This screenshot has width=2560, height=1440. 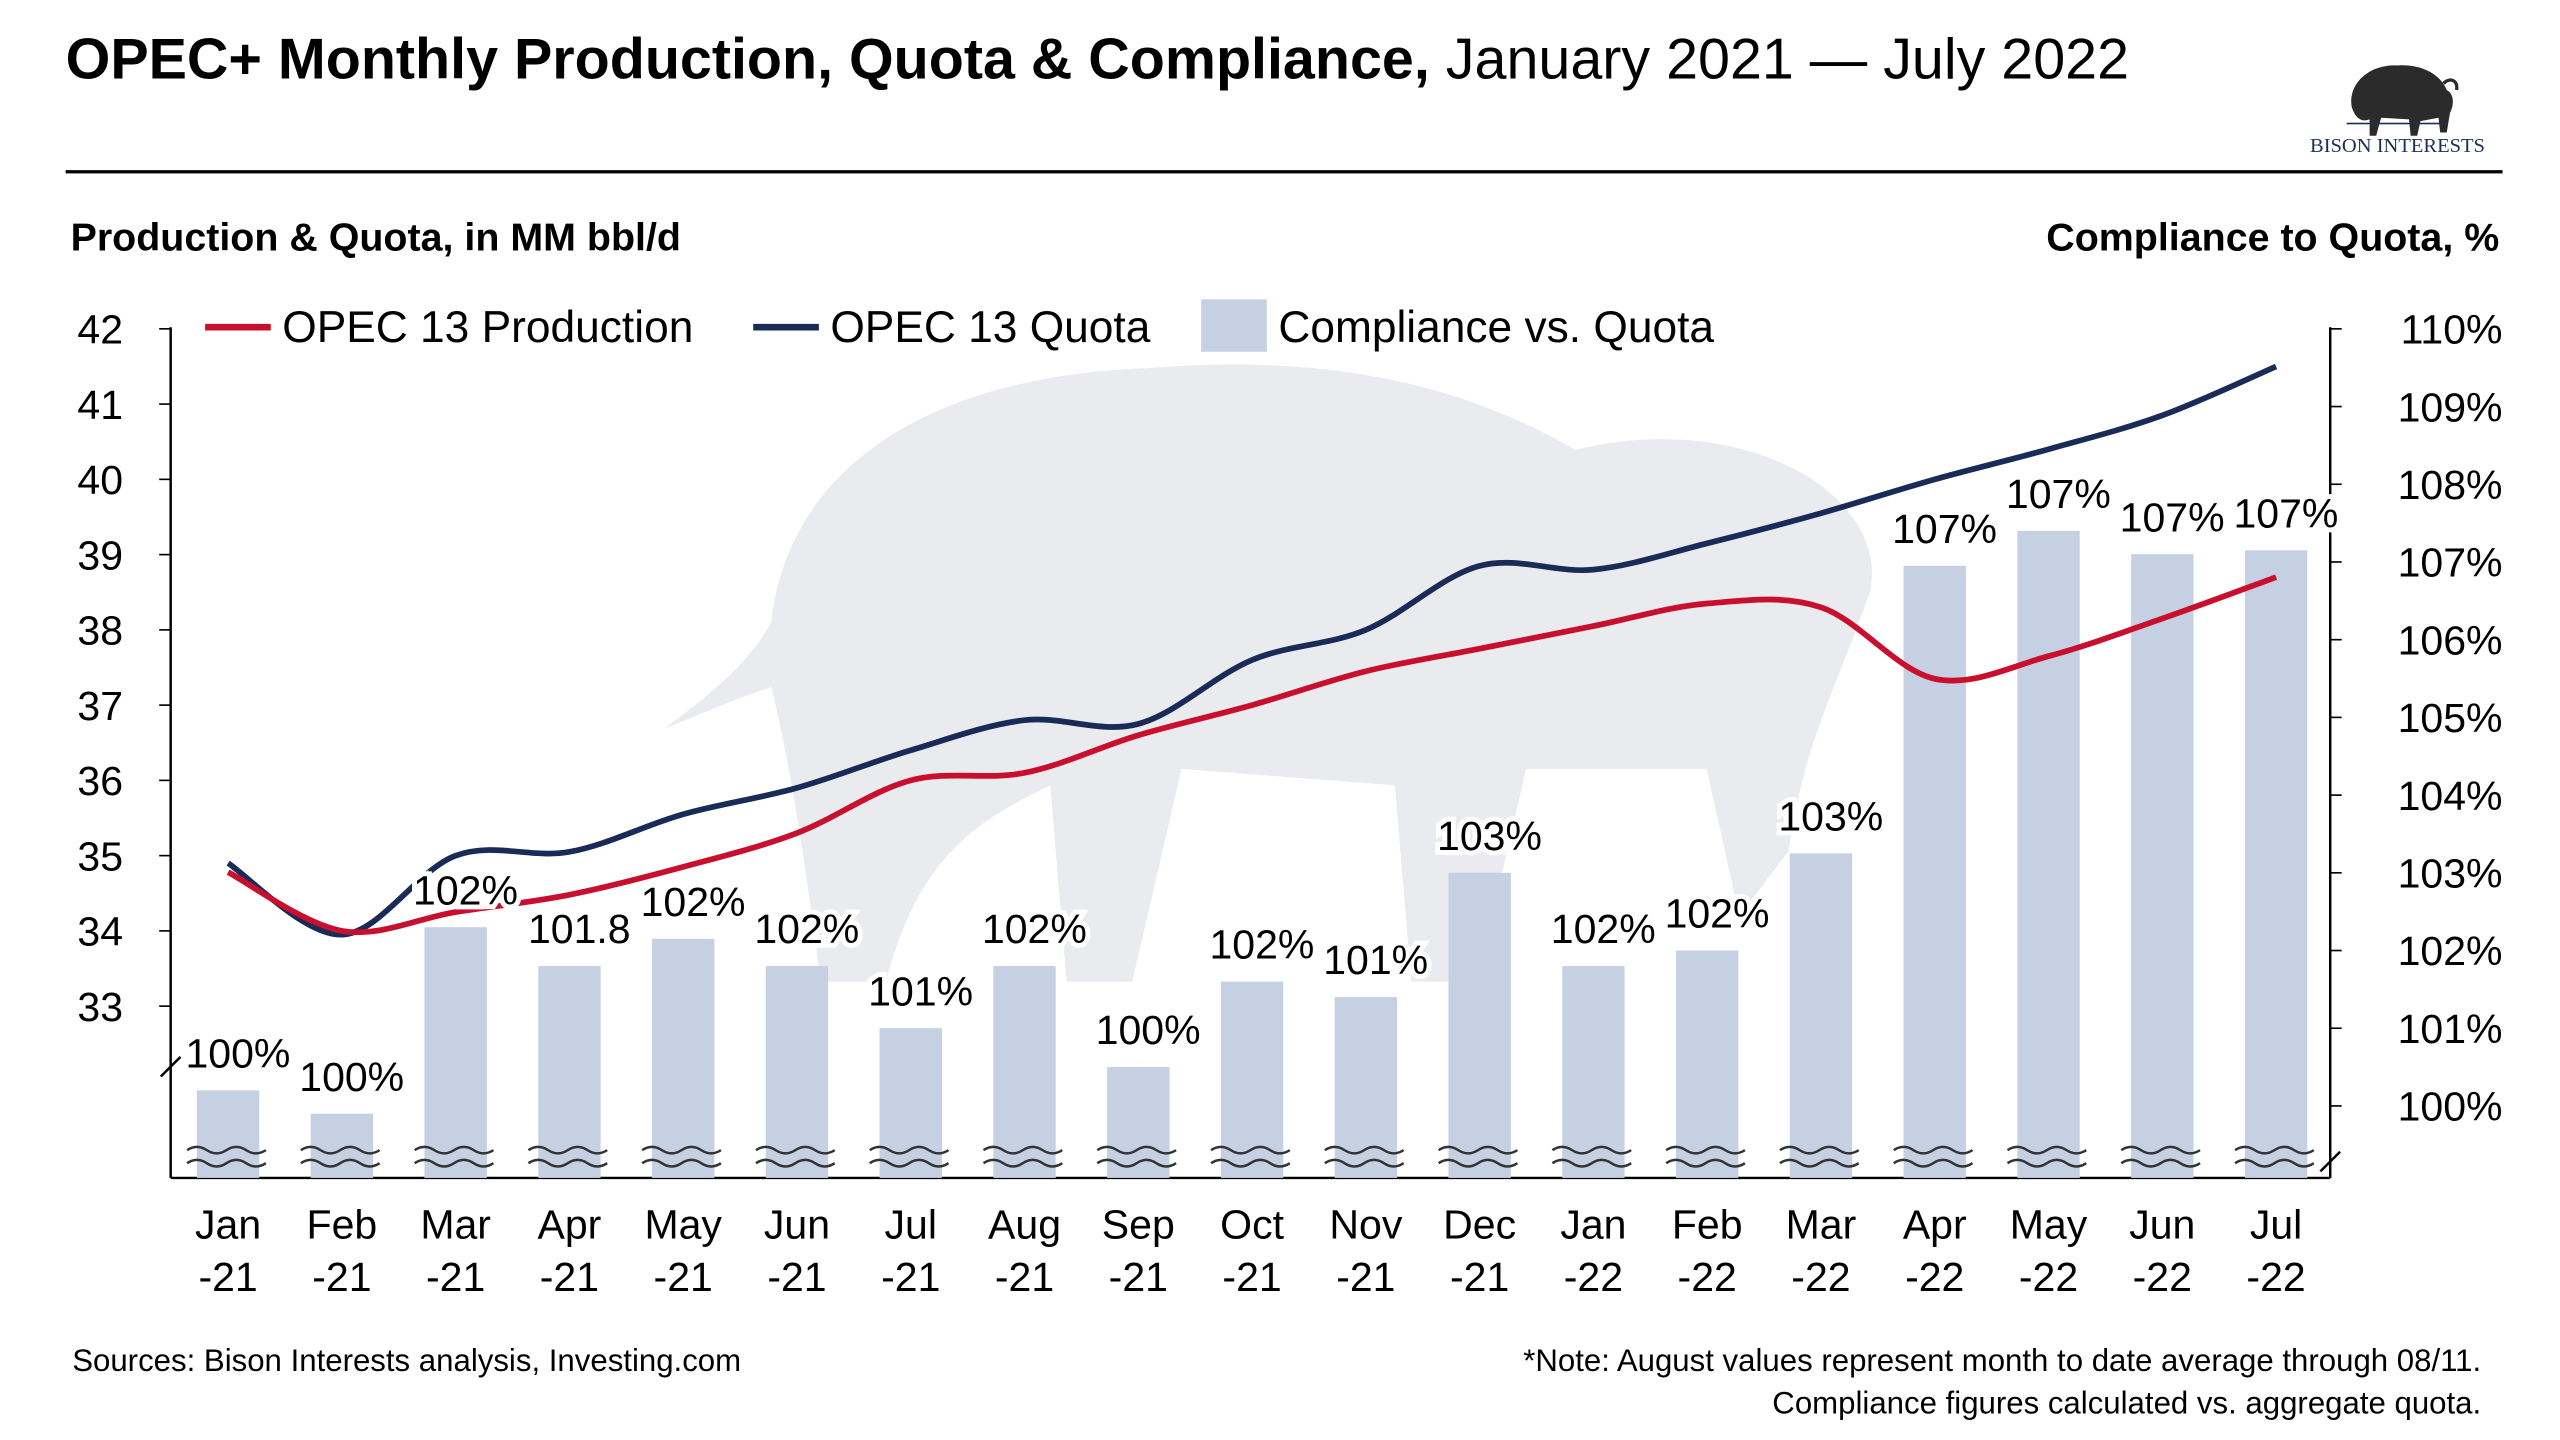 I want to click on x-tick-label-month: Dec, so click(x=1479, y=1225).